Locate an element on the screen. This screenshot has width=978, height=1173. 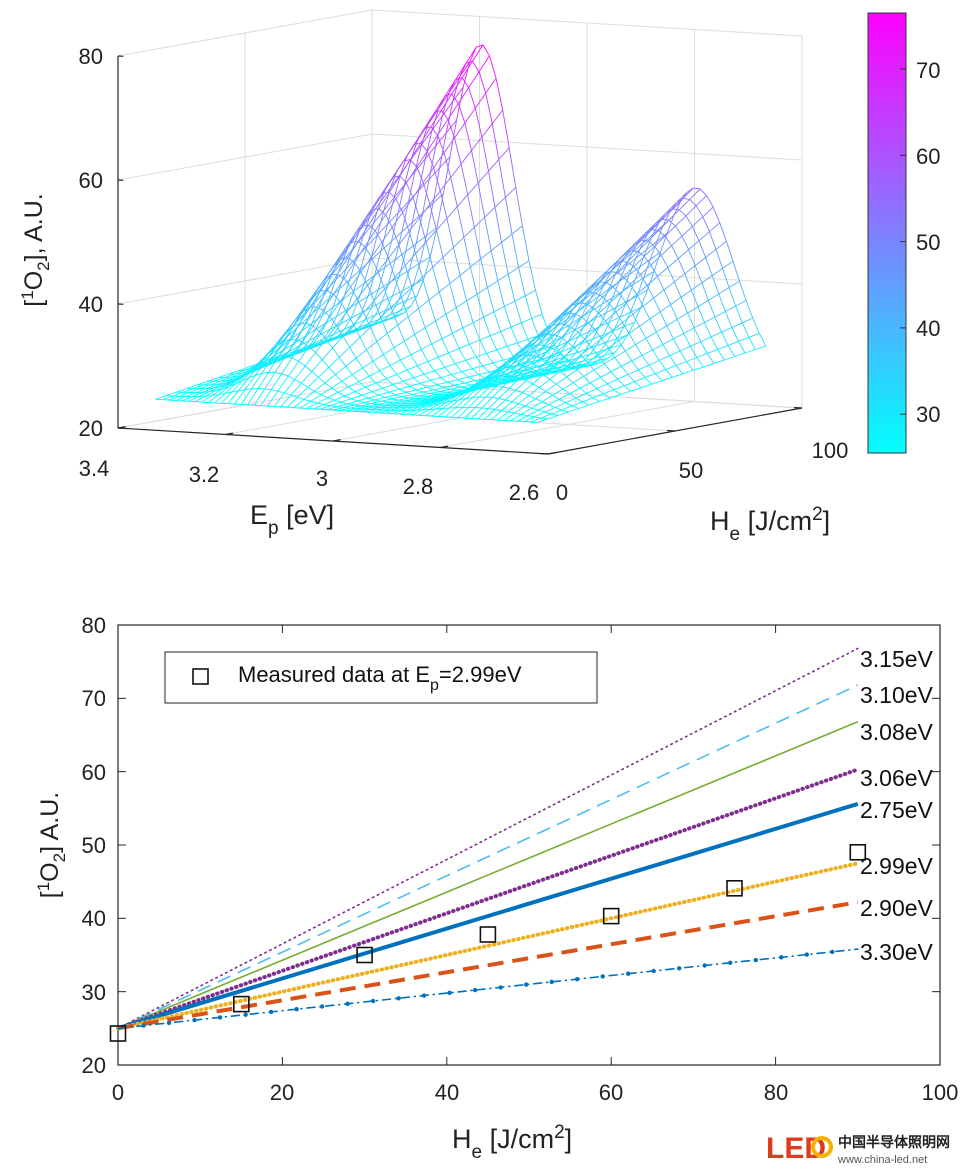
x-axis-label-3d: Ep [eV] is located at coordinates (292, 519).